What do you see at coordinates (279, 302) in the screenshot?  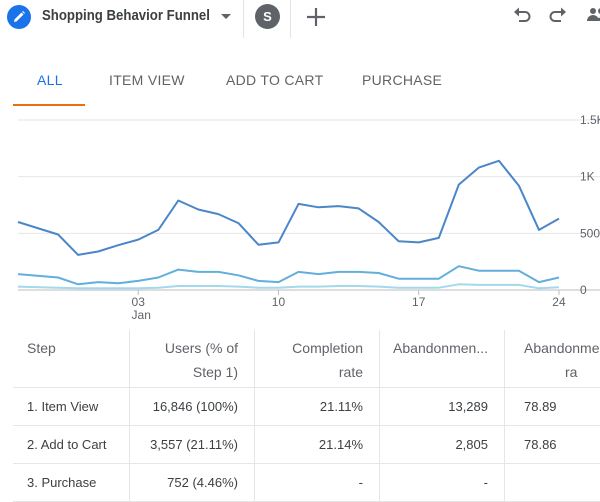 I see `x-tick-label: 10` at bounding box center [279, 302].